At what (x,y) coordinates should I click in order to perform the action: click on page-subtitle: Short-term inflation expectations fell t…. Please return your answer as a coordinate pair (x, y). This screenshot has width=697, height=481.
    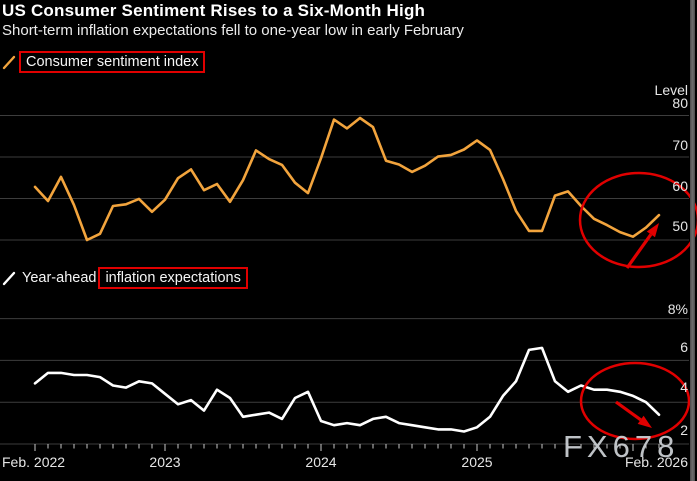
    Looking at the image, I should click on (233, 30).